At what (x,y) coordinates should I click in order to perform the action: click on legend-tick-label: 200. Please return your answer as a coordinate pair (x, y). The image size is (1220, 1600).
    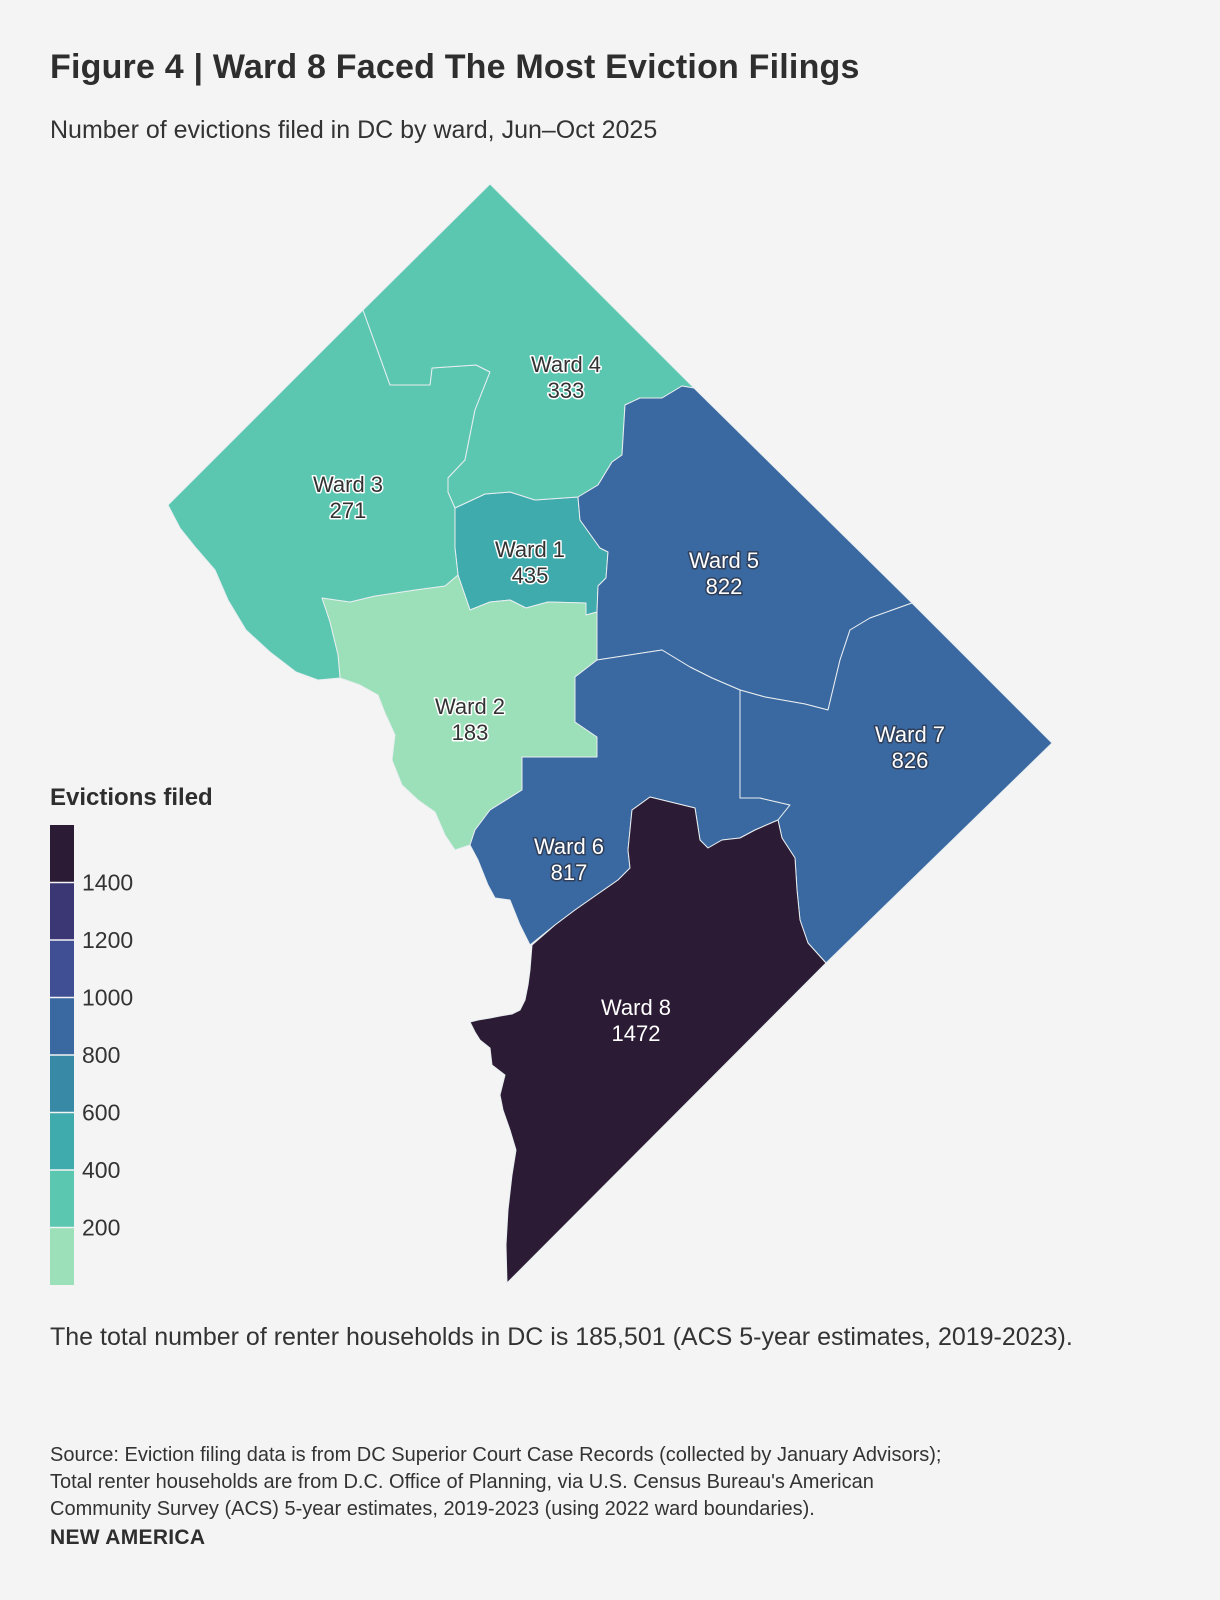
    Looking at the image, I should click on (101, 1228).